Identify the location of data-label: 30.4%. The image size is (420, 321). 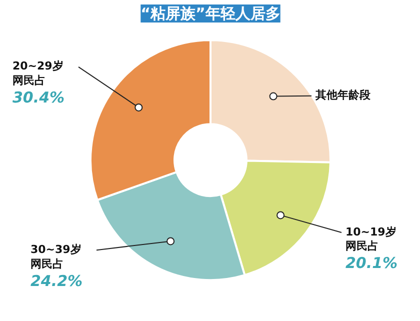
(38, 97).